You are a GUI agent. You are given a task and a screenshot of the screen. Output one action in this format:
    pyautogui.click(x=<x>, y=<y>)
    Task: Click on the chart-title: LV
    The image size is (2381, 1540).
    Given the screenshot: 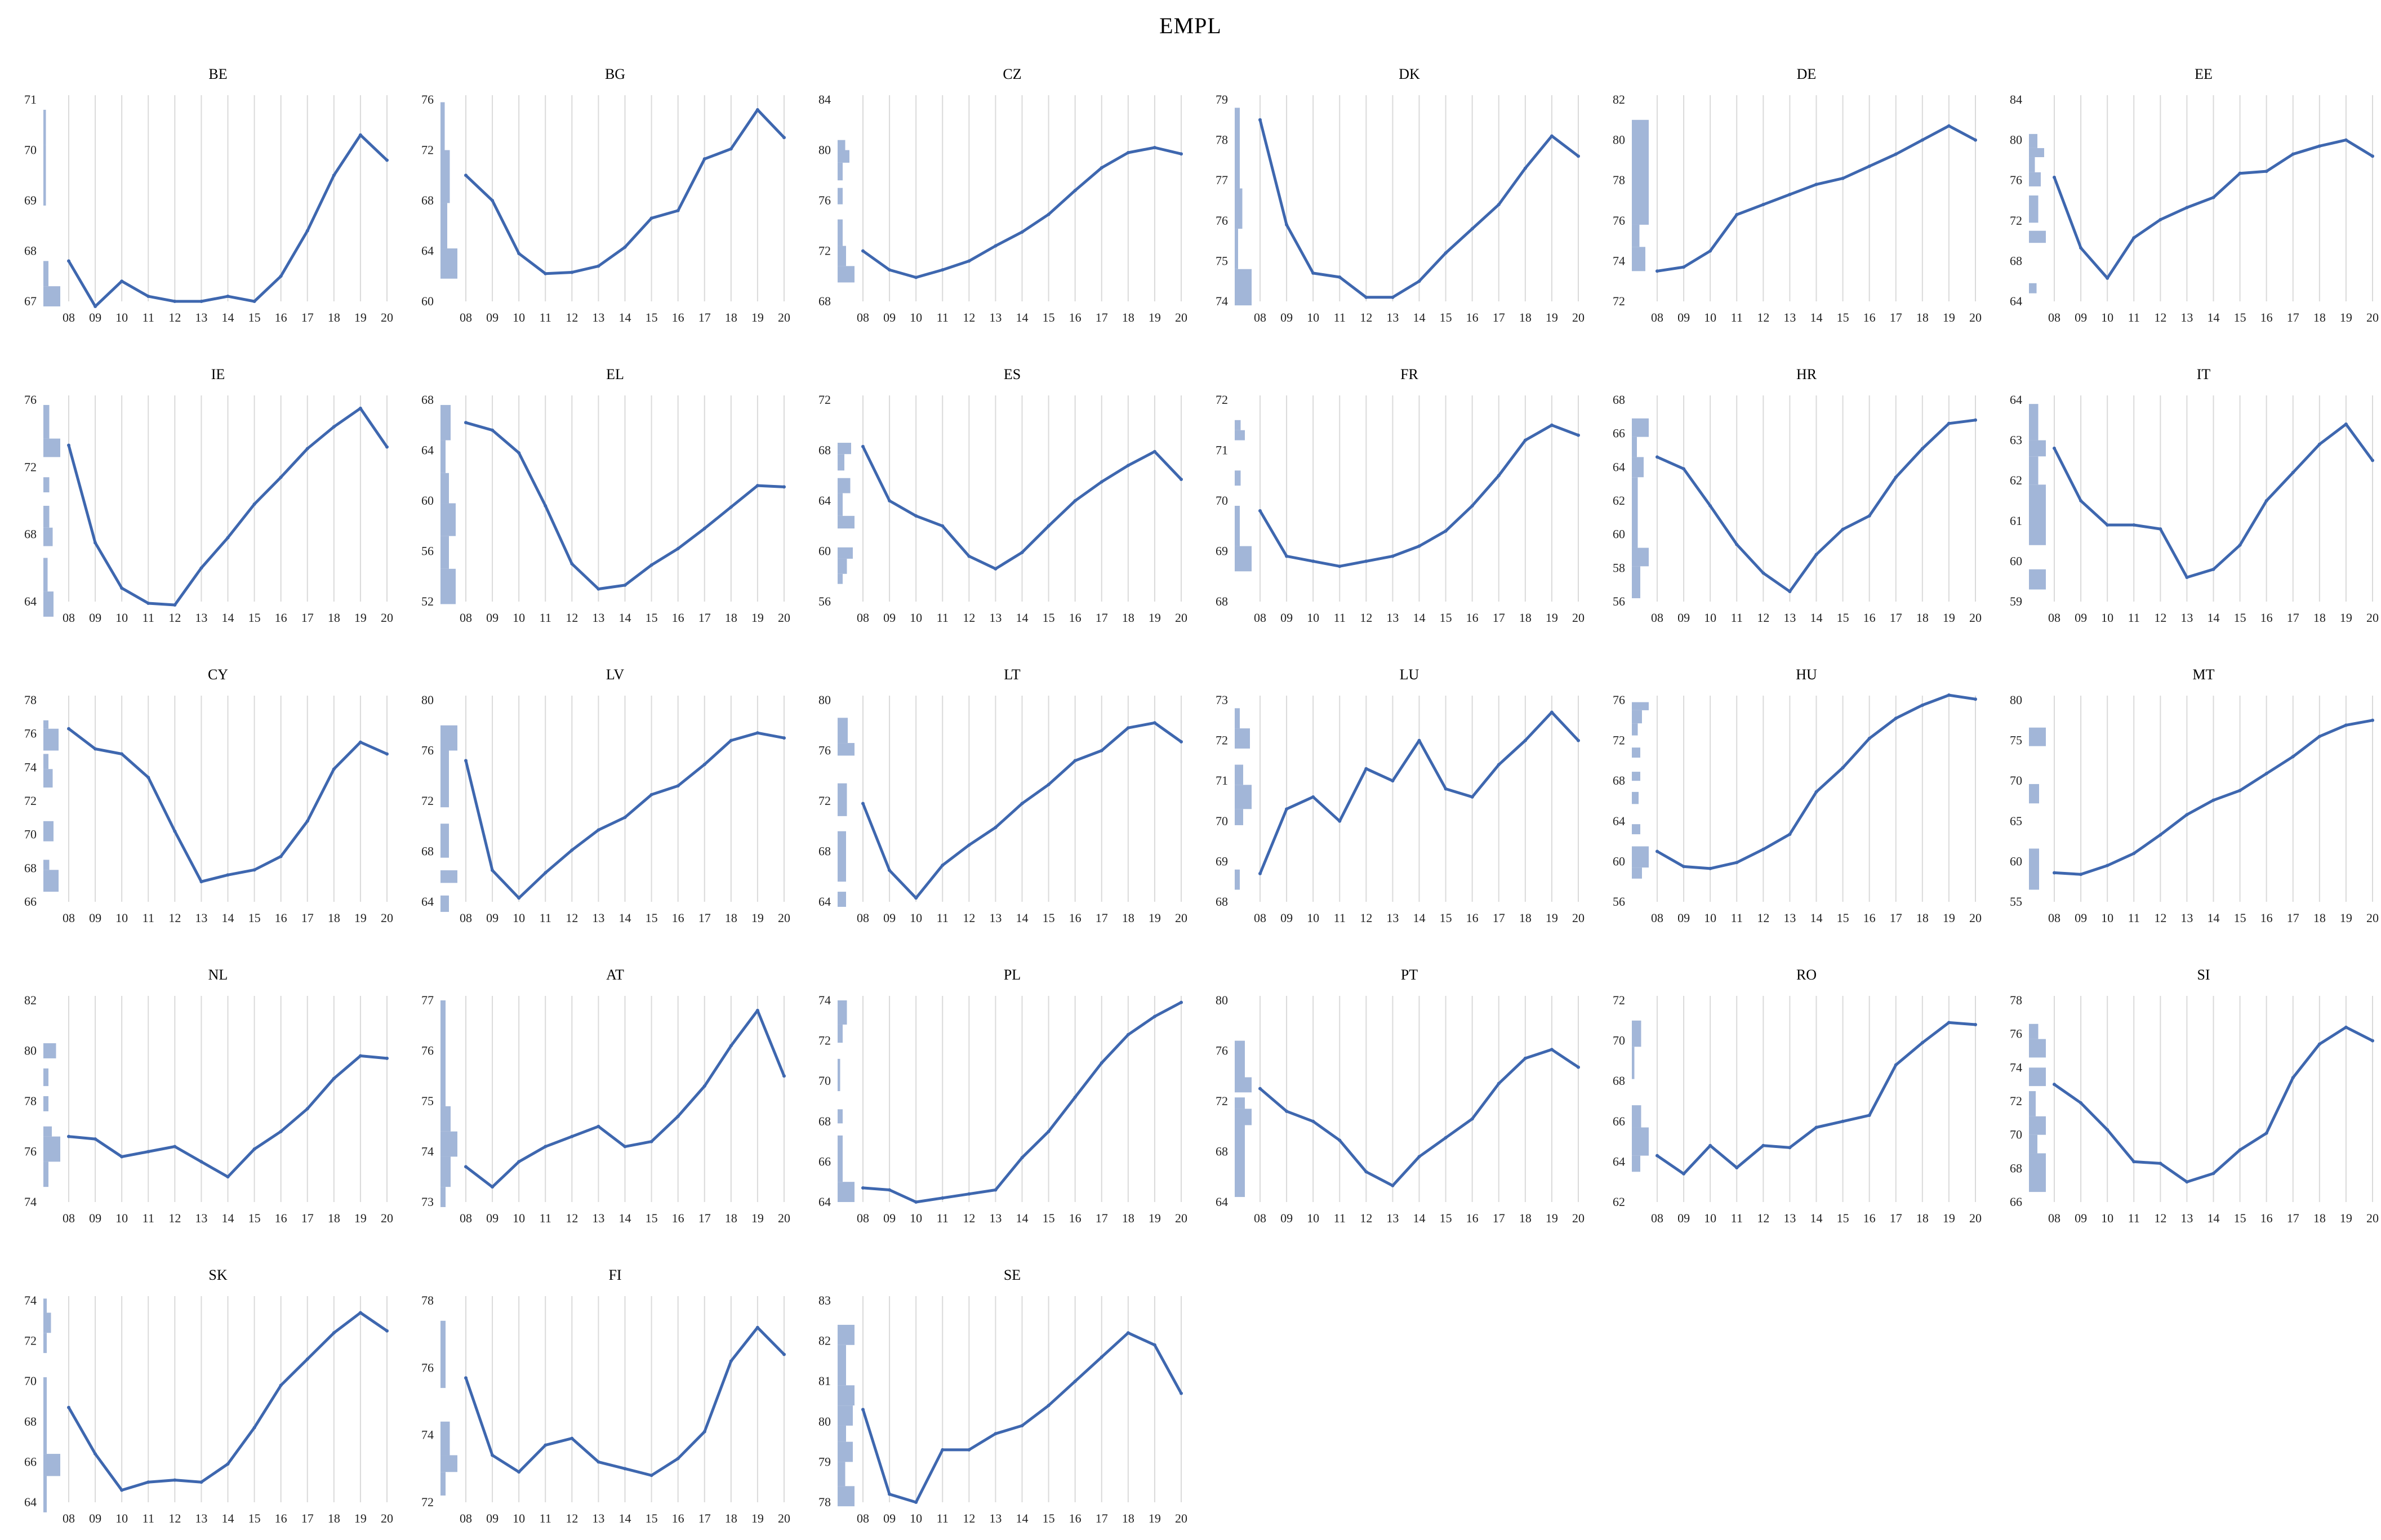 What is the action you would take?
    pyautogui.click(x=615, y=675)
    